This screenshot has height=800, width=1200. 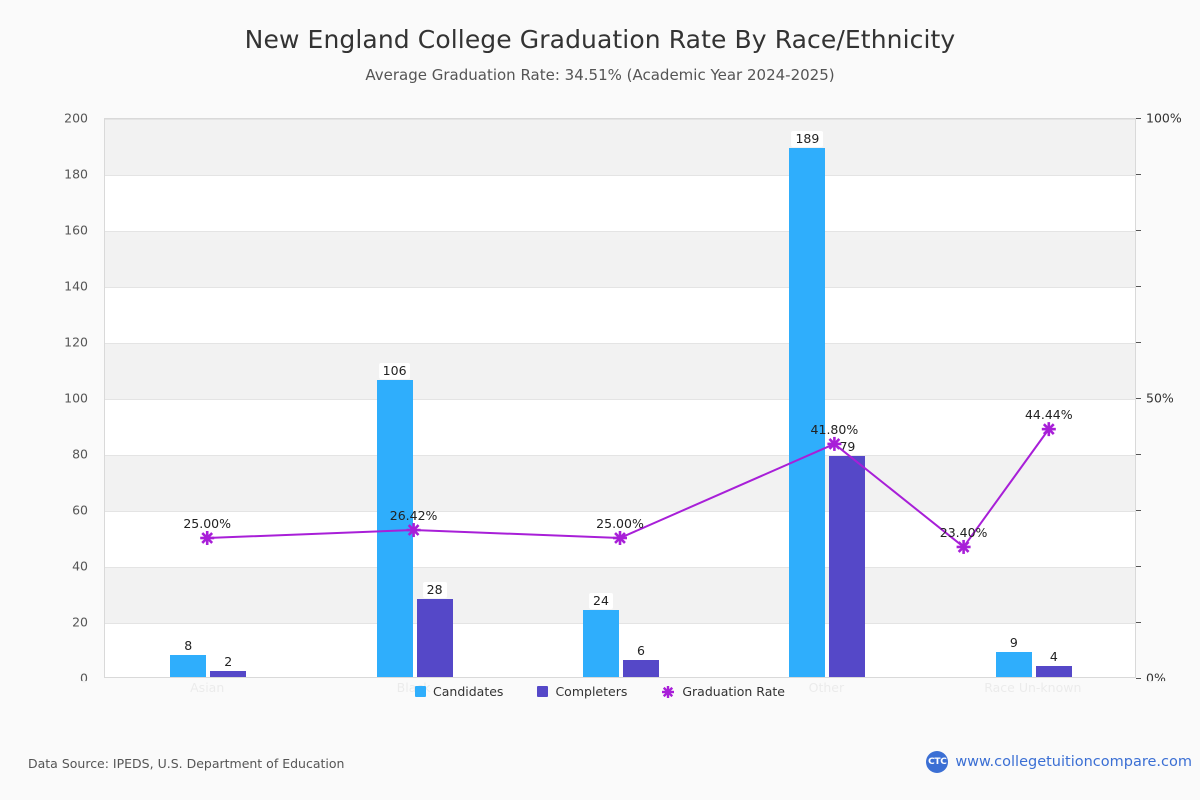 I want to click on bar-completers-other, so click(x=847, y=566).